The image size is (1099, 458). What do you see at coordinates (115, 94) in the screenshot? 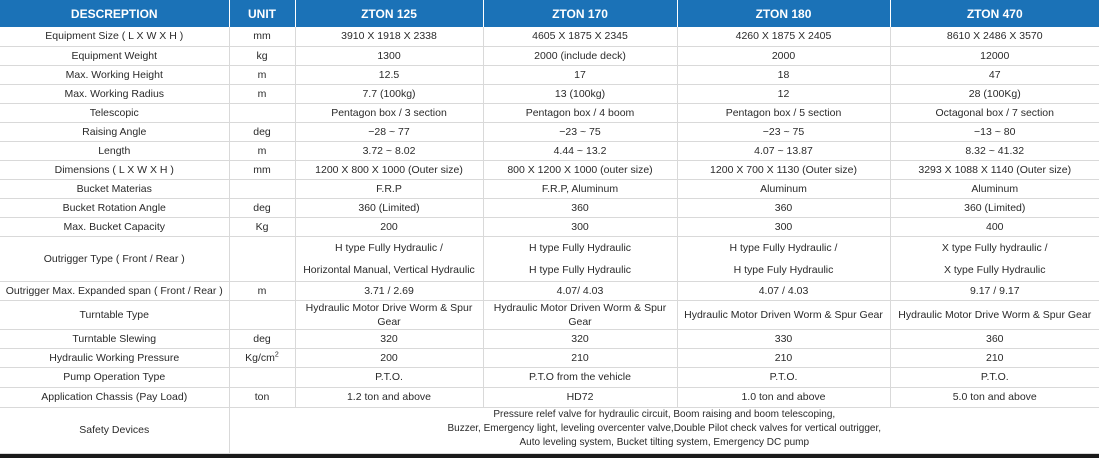
I see `row-label: Max. Working Radius` at bounding box center [115, 94].